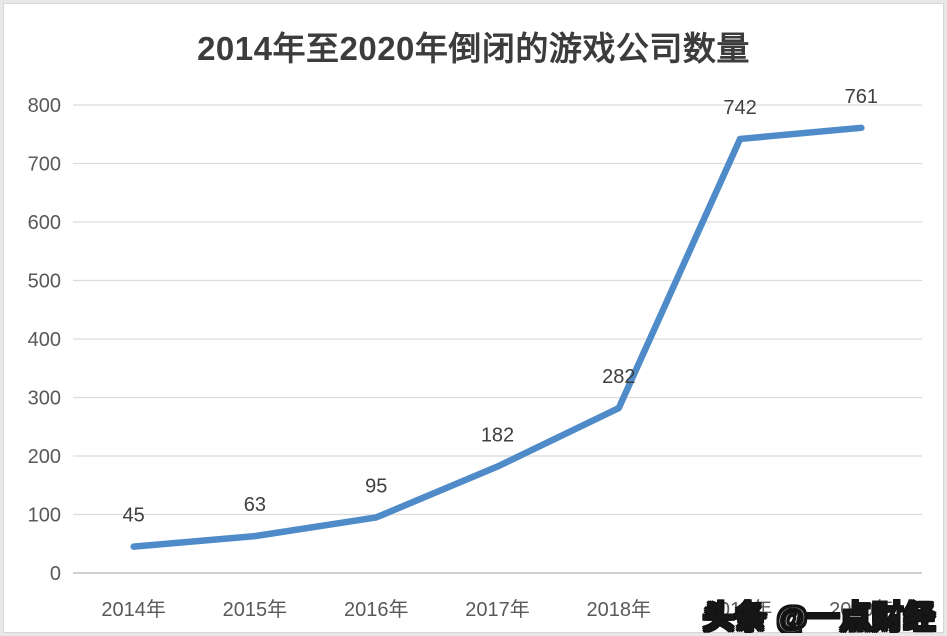  Describe the element at coordinates (376, 486) in the screenshot. I see `data-label: 95` at that location.